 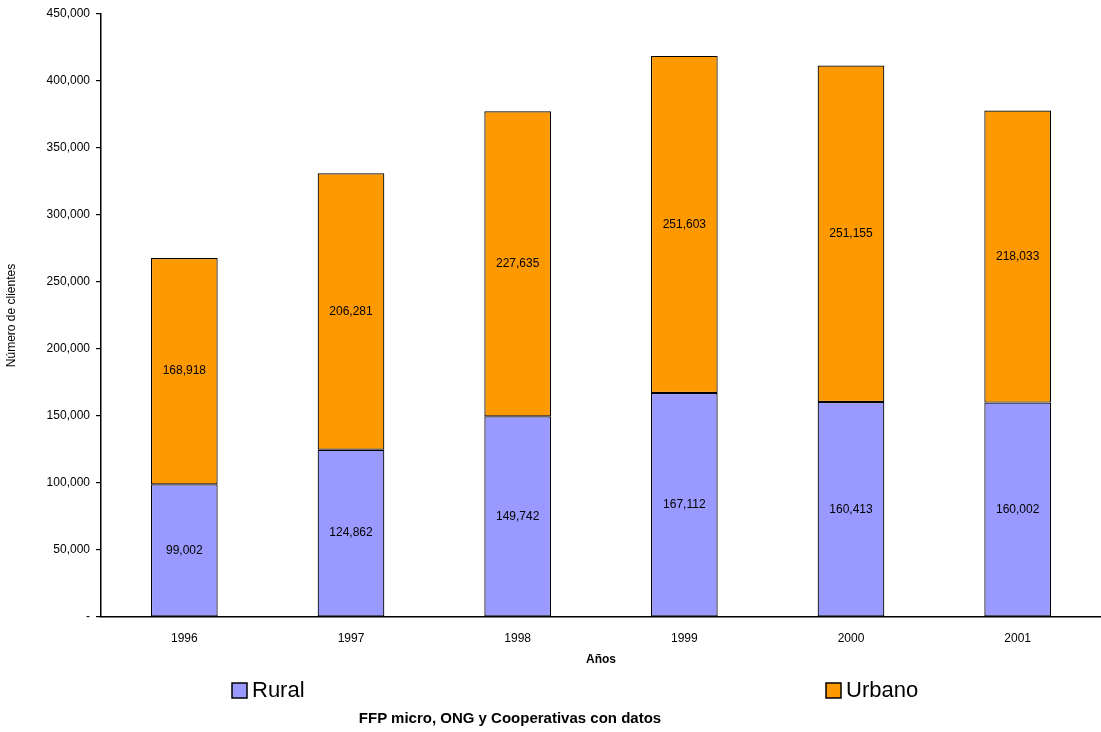 I want to click on data-label: 251,603, so click(x=684, y=223).